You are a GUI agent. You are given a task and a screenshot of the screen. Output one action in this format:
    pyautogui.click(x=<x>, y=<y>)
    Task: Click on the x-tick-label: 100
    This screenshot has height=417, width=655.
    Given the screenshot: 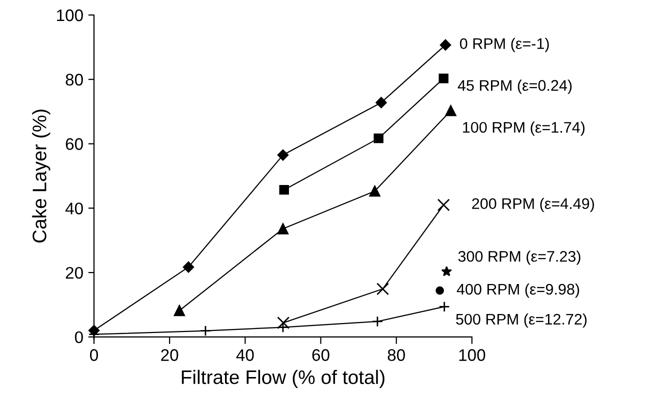 What is the action you would take?
    pyautogui.click(x=472, y=355)
    